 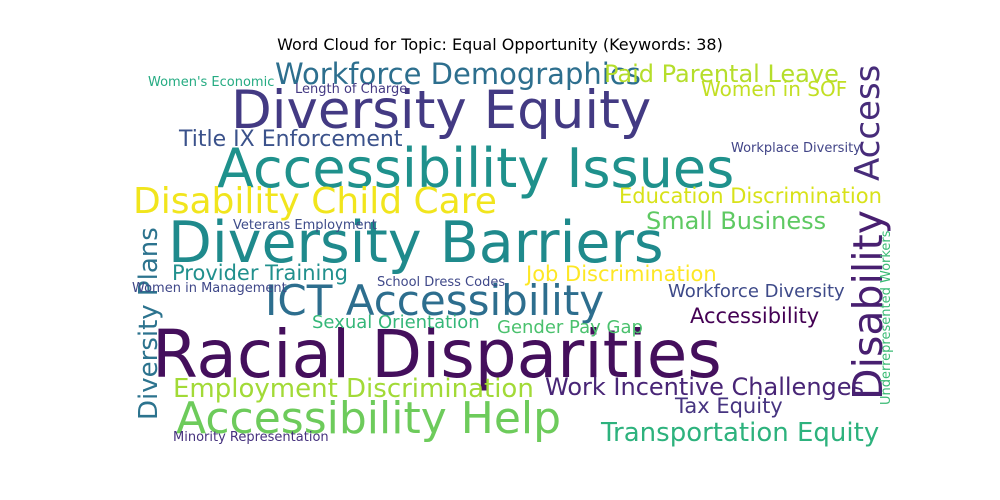 What do you see at coordinates (396, 322) in the screenshot?
I see `word-sexual-orientation: Sexual Orientation` at bounding box center [396, 322].